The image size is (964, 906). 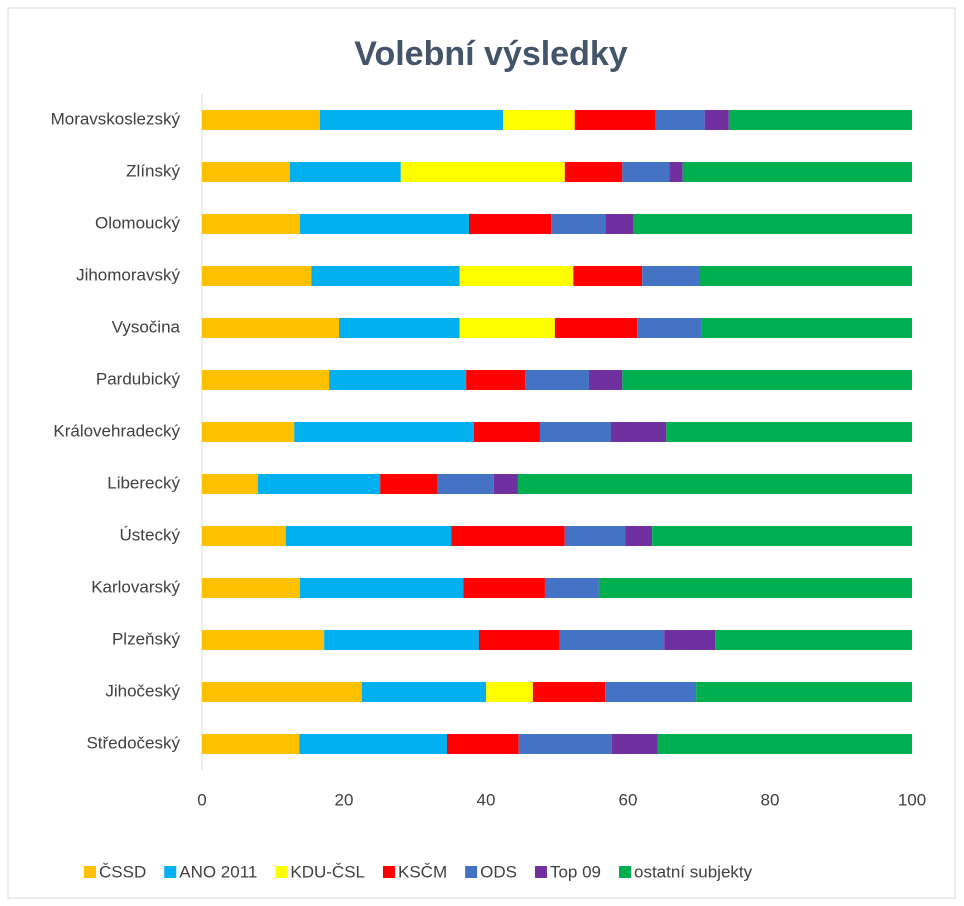 I want to click on legend-label: ČSSD, so click(x=122, y=871).